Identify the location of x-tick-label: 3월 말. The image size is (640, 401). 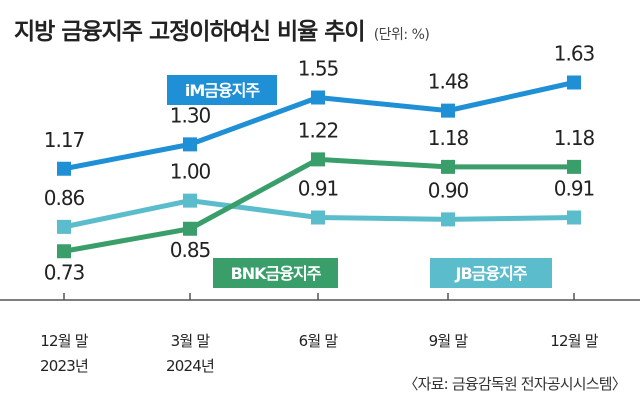
(191, 341).